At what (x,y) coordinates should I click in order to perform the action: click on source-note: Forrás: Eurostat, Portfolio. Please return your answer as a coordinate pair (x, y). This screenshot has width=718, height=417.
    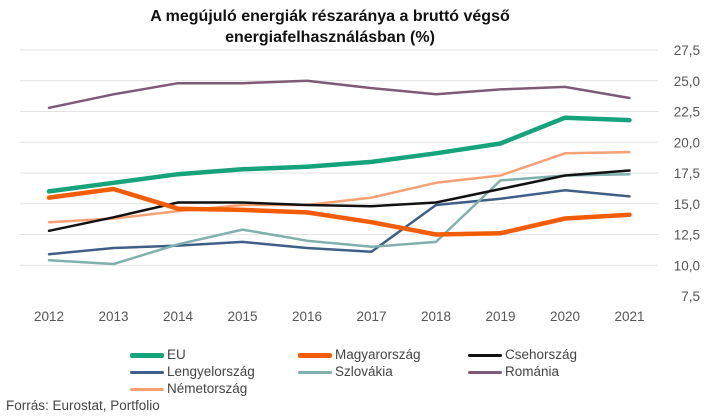
    Looking at the image, I should click on (83, 405).